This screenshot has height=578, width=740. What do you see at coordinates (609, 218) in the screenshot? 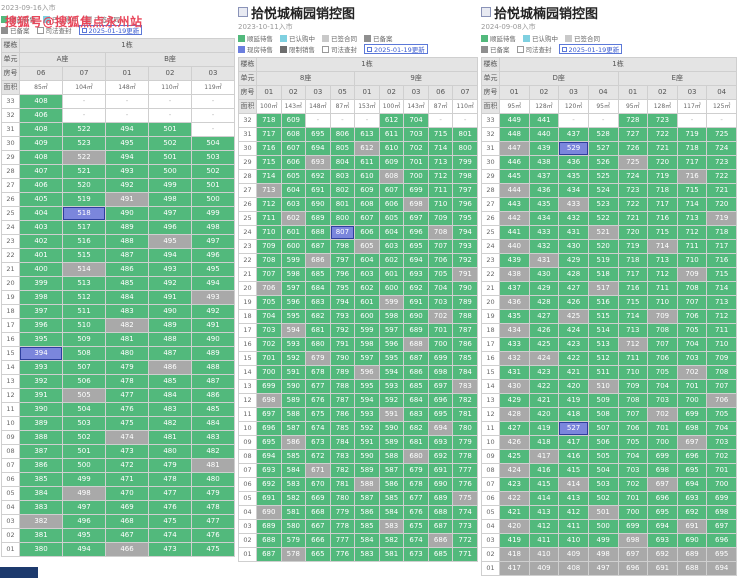
I see `floor-row: 26 442 434 432 522 721 716 713 719` at bounding box center [609, 218].